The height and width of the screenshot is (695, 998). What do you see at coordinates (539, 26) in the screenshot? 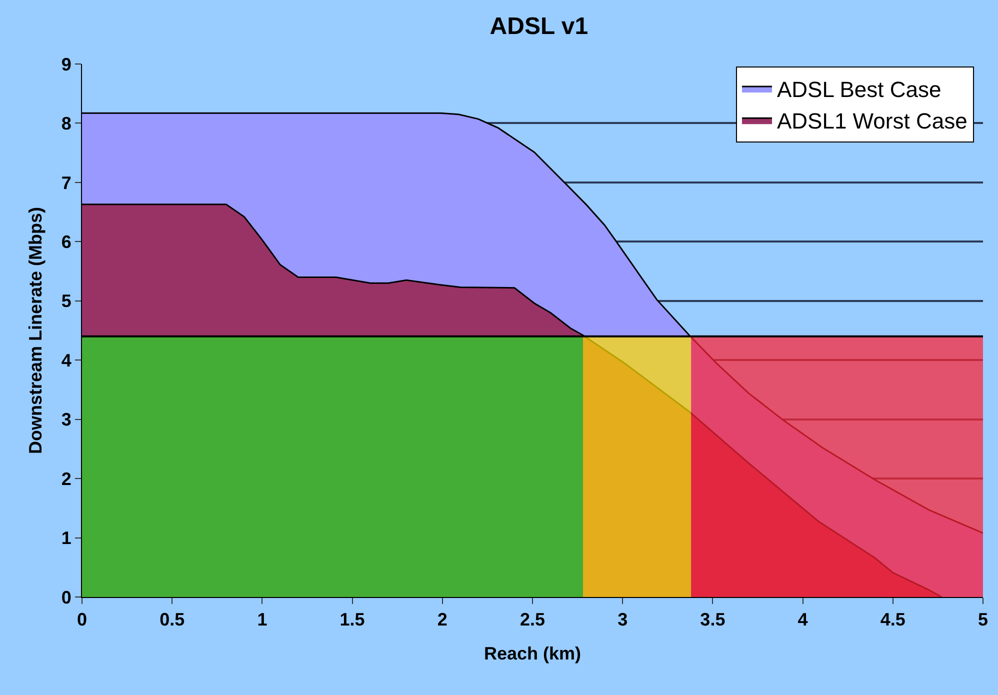
I see `chart-title: ADSL v1` at bounding box center [539, 26].